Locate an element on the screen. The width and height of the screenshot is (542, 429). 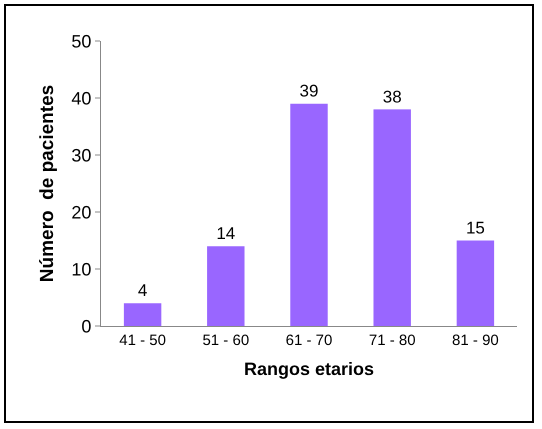
x-tick-label: 81 - 90 is located at coordinates (475, 340).